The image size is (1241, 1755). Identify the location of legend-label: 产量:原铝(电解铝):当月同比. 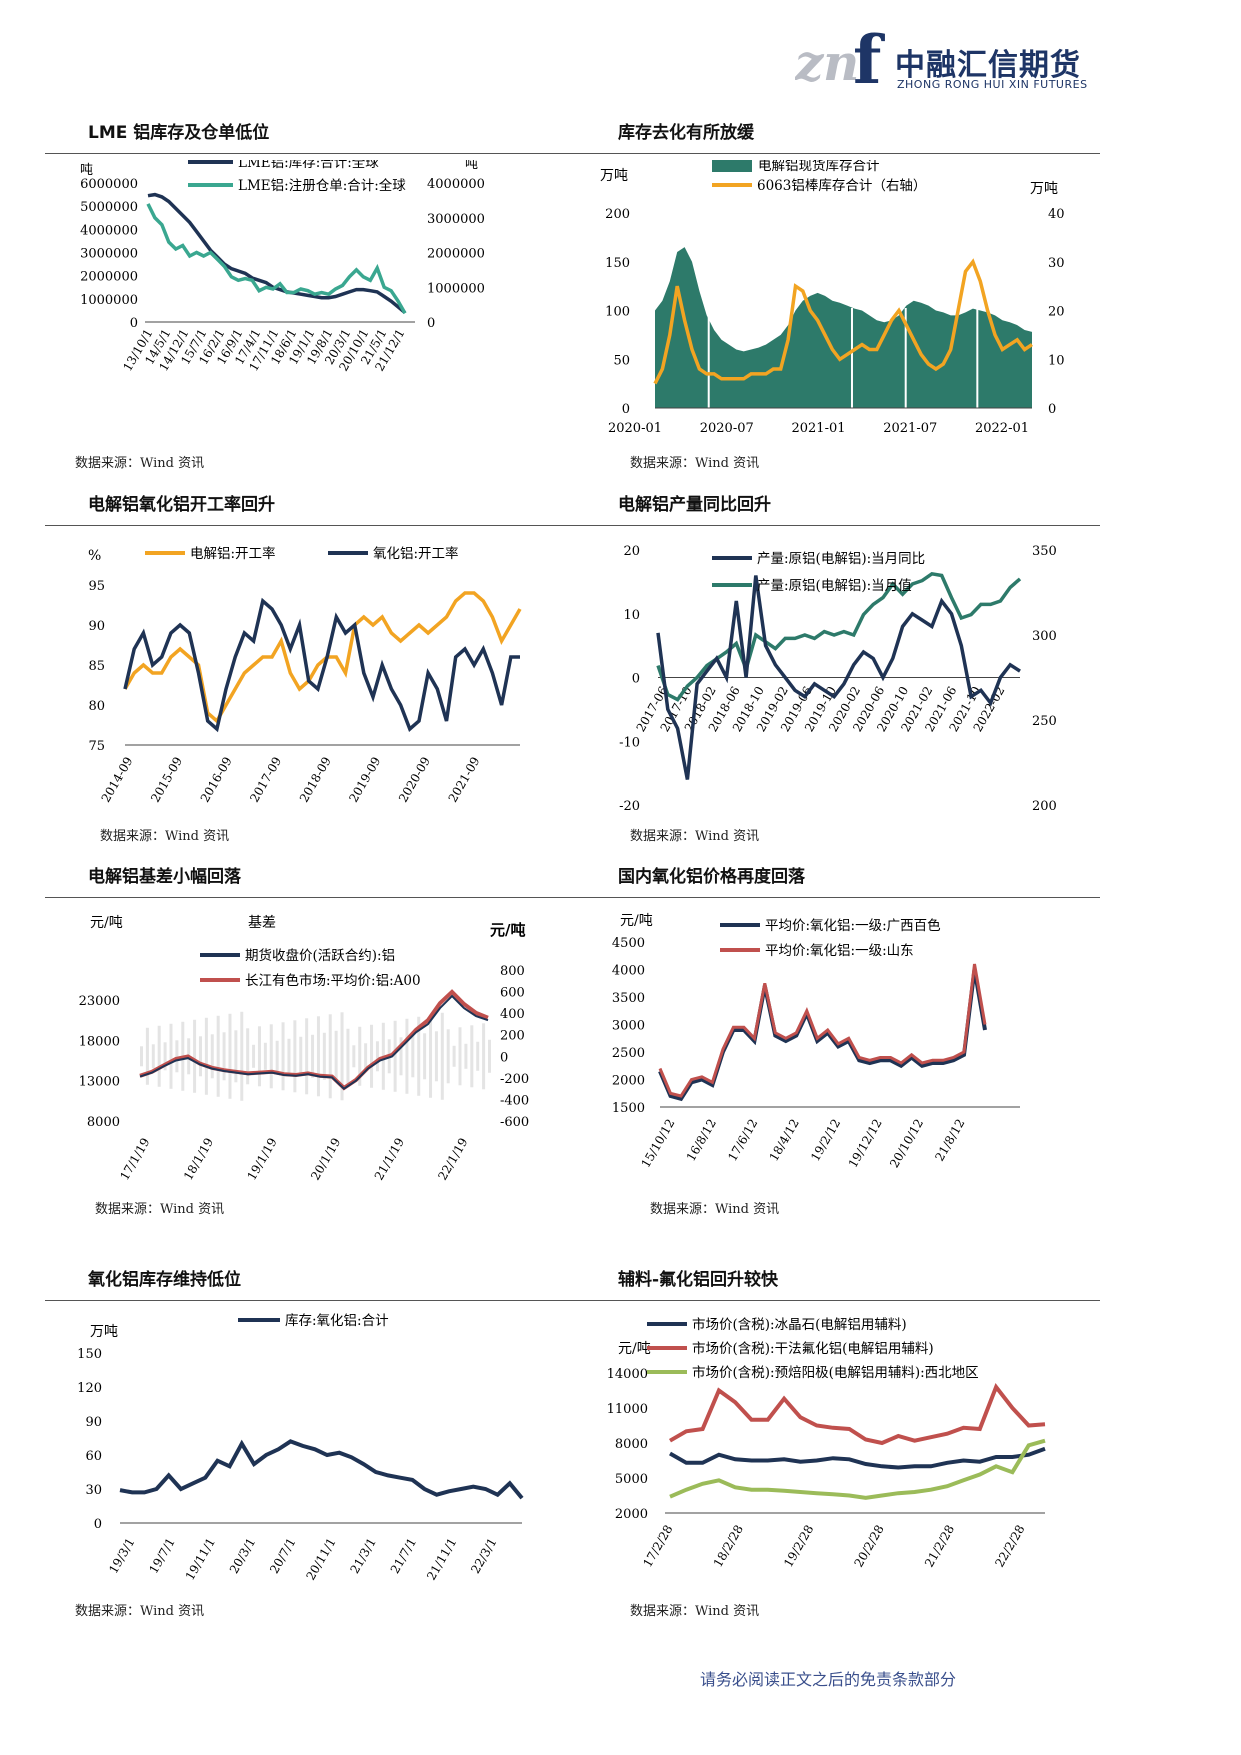
(841, 559).